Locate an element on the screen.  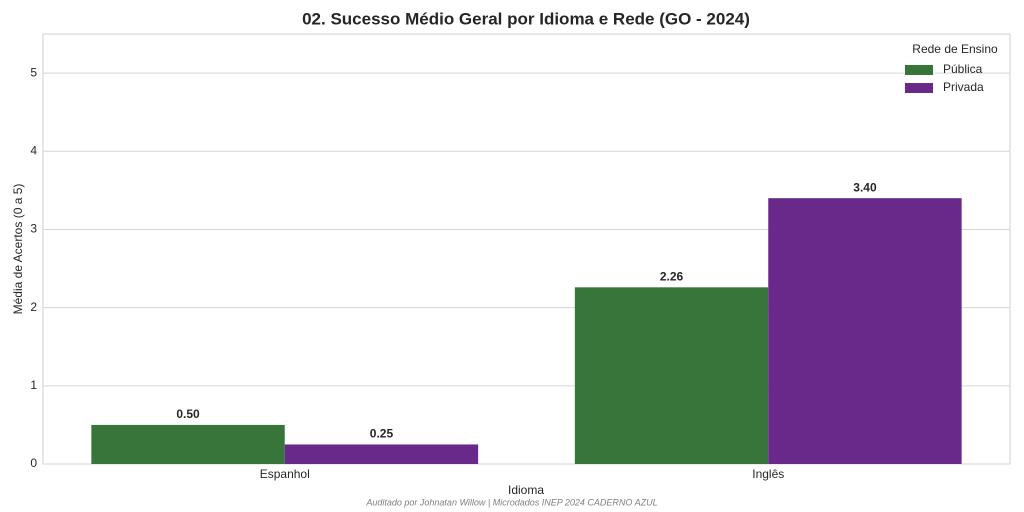
x-tick-label: Espanhol is located at coordinates (285, 474).